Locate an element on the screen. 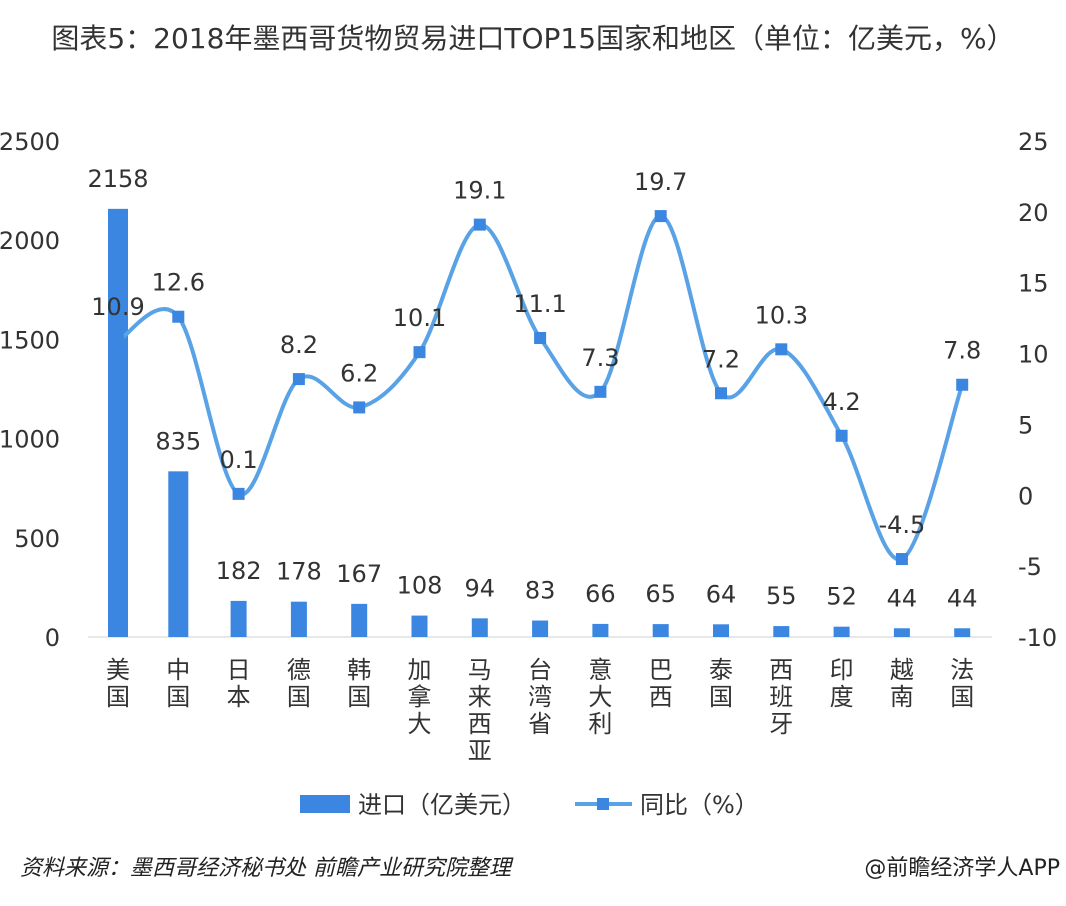  bar-data-label: 66 is located at coordinates (600, 594).